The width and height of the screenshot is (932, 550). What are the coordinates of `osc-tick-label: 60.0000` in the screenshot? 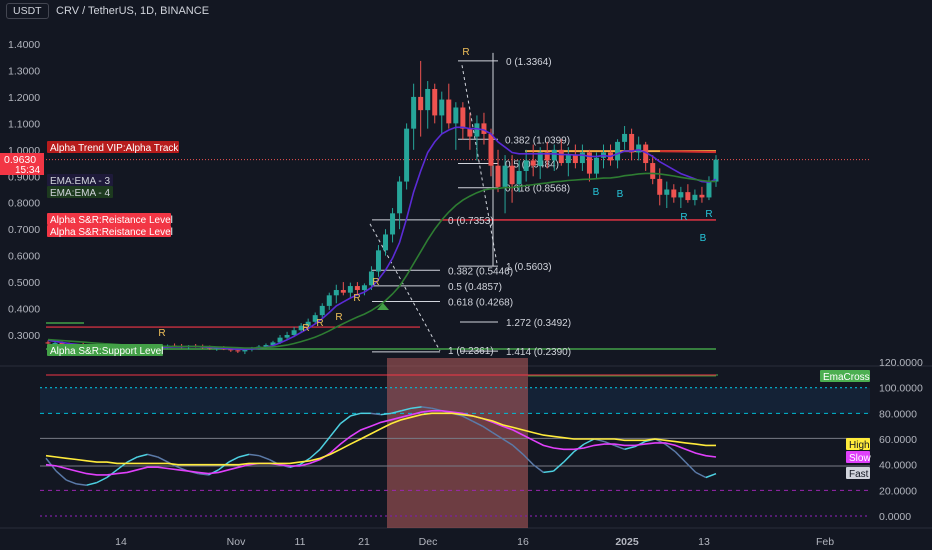 It's located at (898, 440).